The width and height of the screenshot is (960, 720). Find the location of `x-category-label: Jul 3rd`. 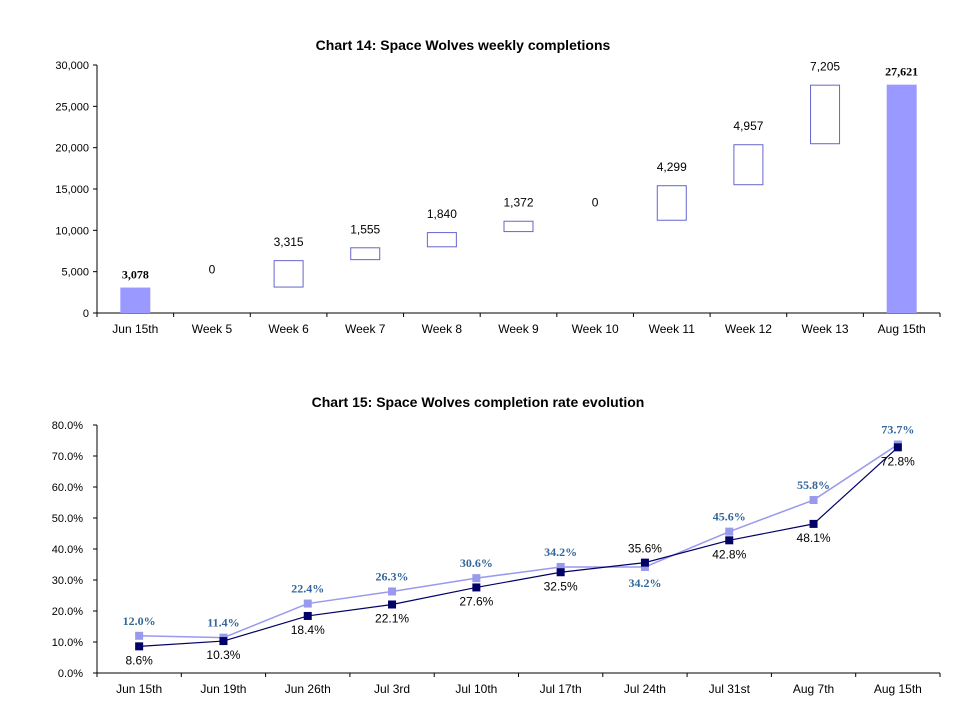

x-category-label: Jul 3rd is located at coordinates (392, 689).